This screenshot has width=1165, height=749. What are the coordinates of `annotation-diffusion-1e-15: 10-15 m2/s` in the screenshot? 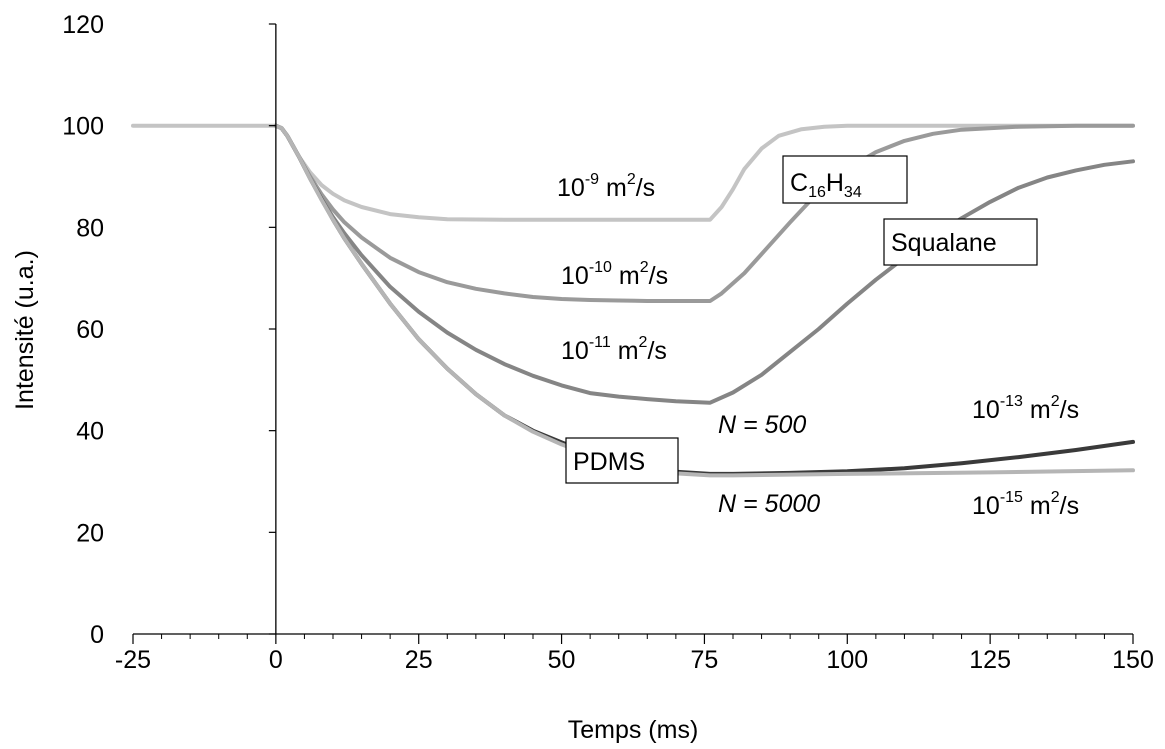 It's located at (1025, 504).